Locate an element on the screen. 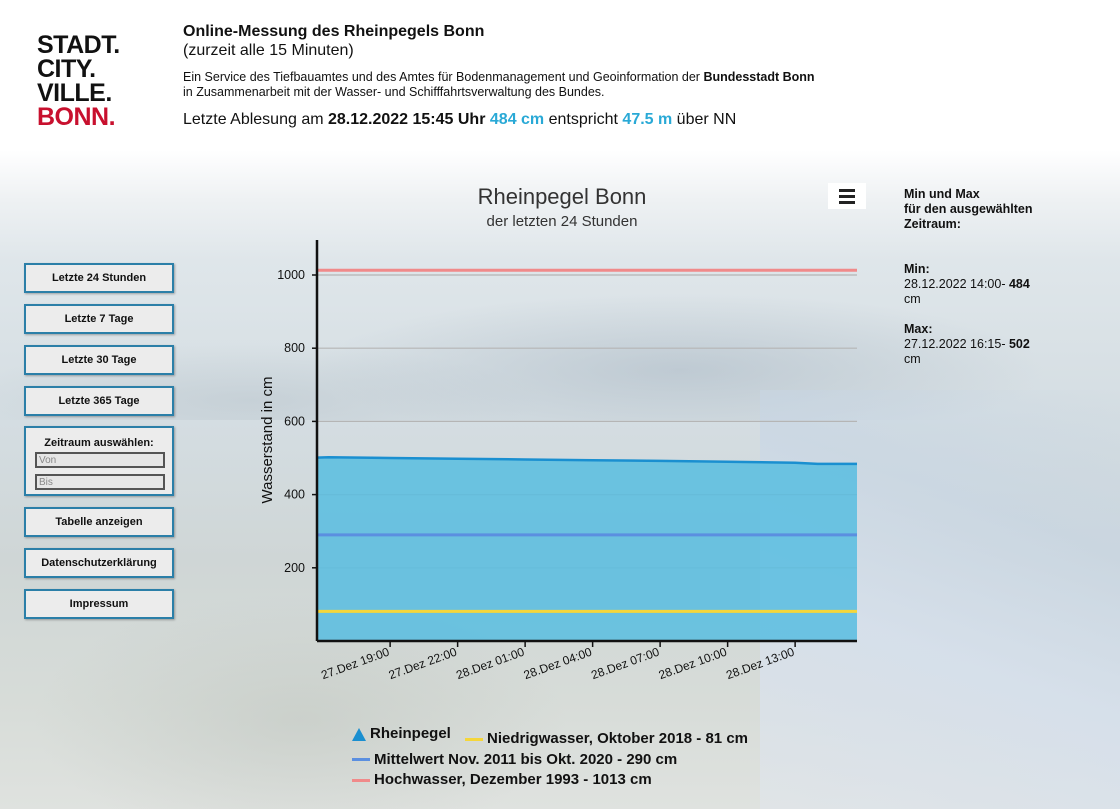  min-unit: cm is located at coordinates (912, 299).